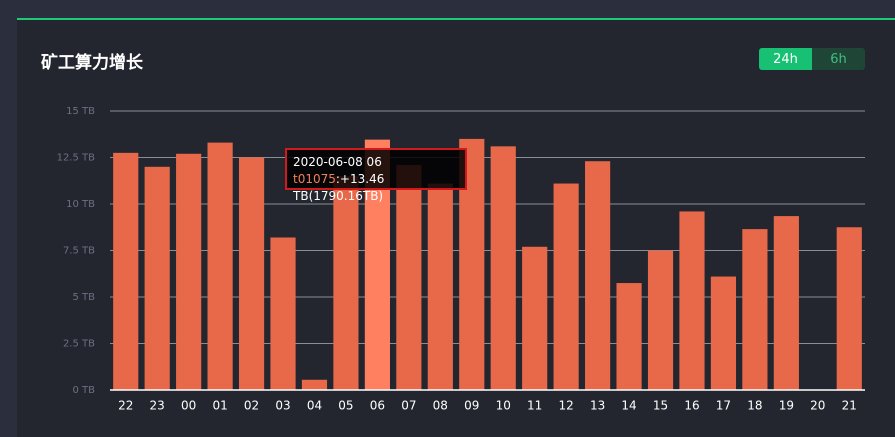 This screenshot has width=895, height=437. What do you see at coordinates (80, 111) in the screenshot?
I see `y-tick-label: 15 TB` at bounding box center [80, 111].